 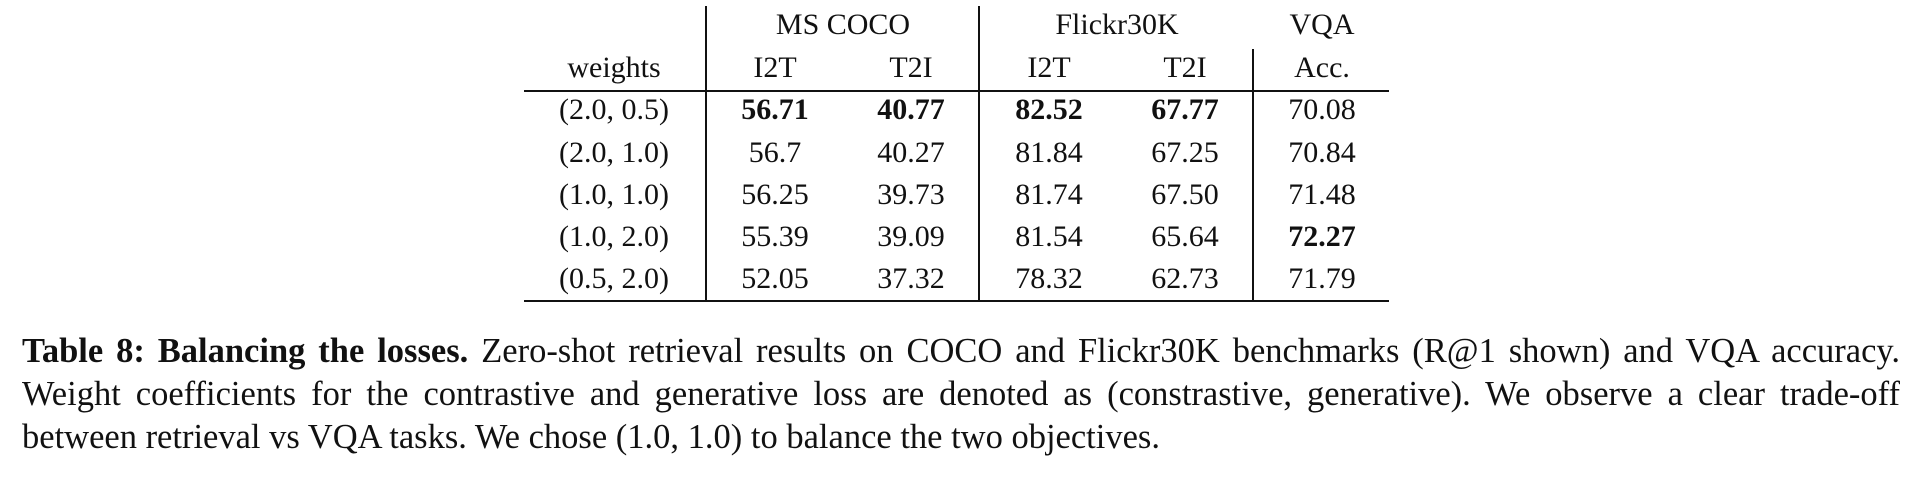 I want to click on table-cell: 71.79, so click(x=1322, y=278).